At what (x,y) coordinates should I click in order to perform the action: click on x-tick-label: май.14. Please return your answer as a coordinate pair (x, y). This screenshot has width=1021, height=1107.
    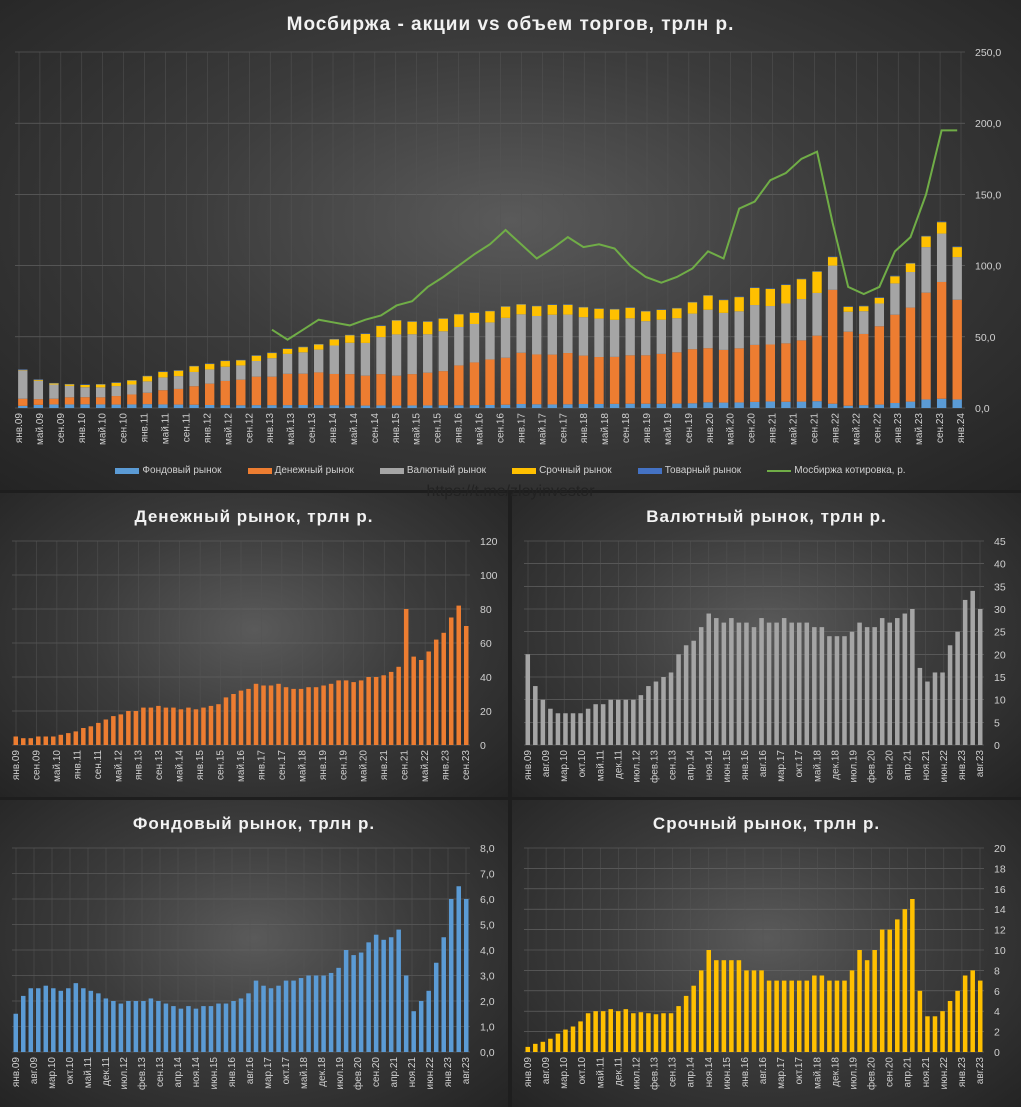
    Looking at the image, I should click on (180, 766).